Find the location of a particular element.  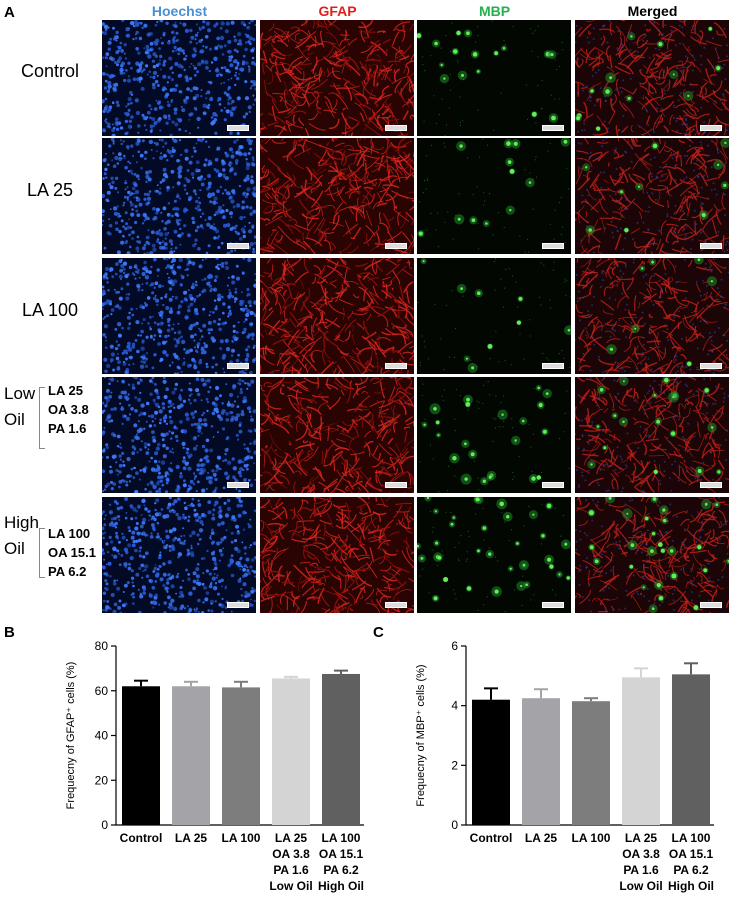

micrograph-high-oil-gfap is located at coordinates (337, 555).